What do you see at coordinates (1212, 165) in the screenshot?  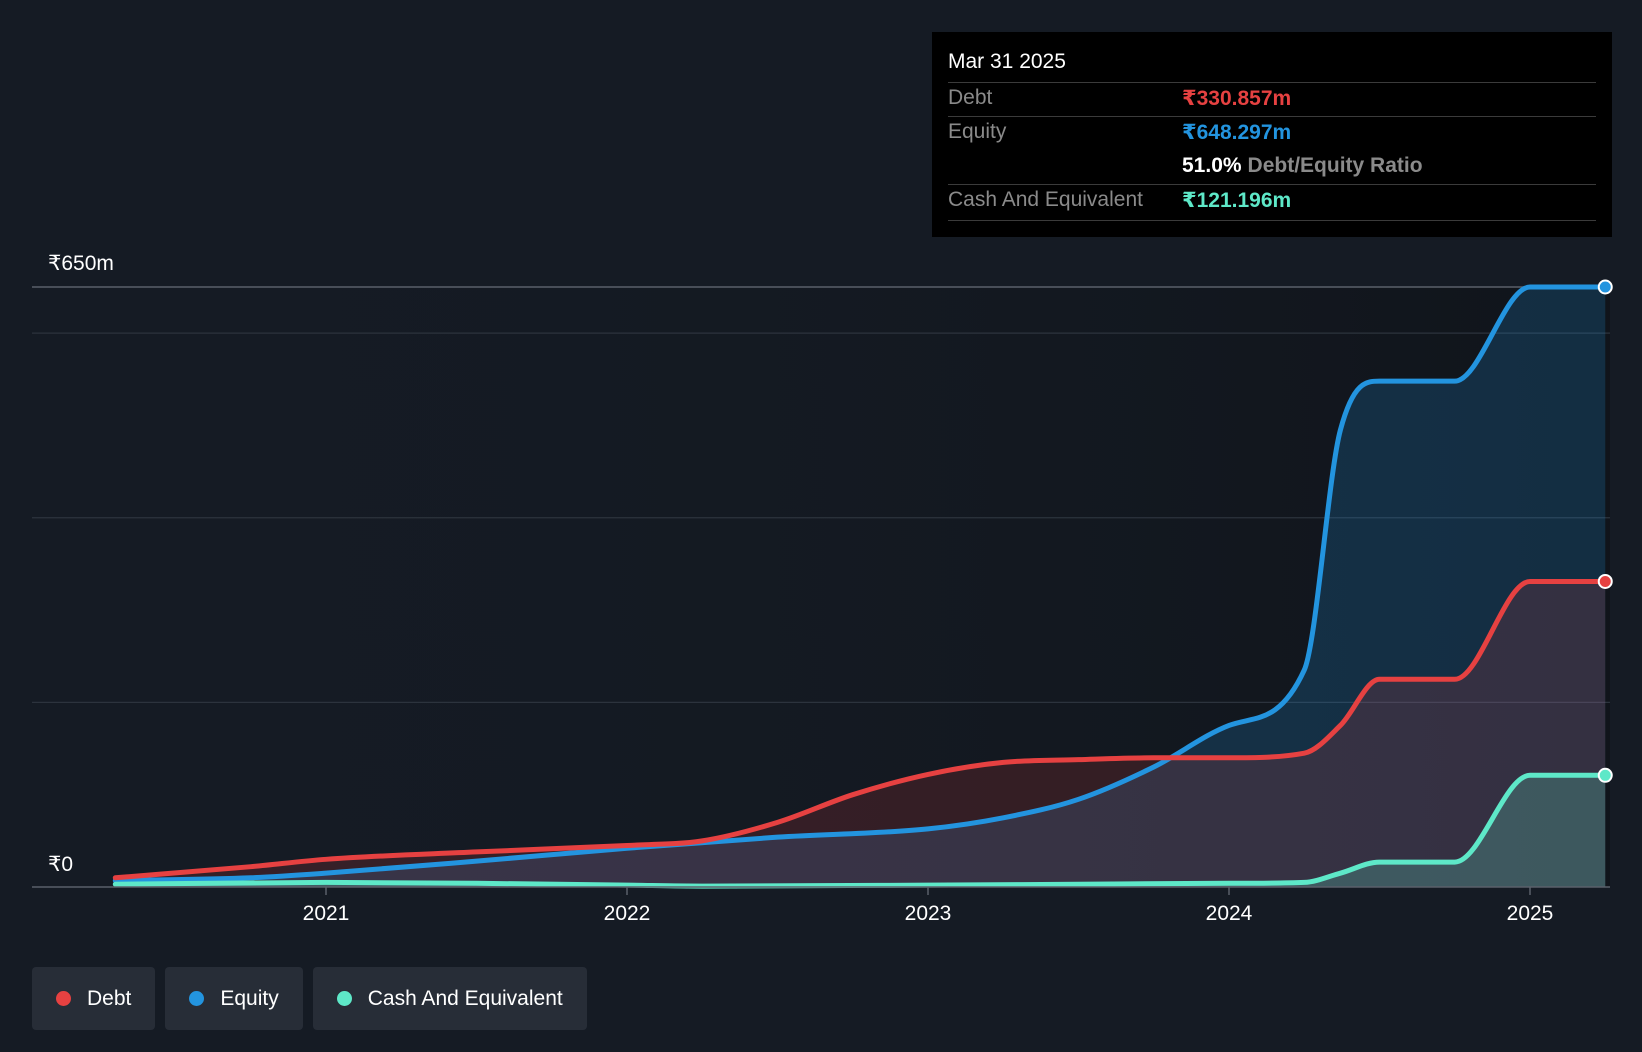 I see `tooltip-ratio-value: 51.0%` at bounding box center [1212, 165].